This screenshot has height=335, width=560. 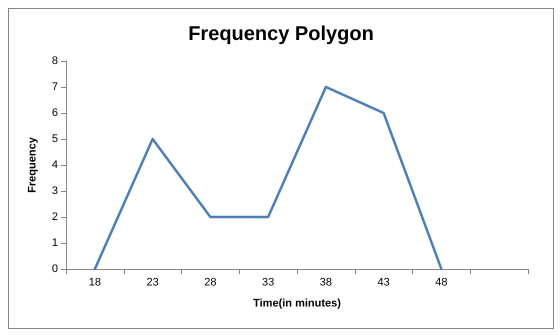 I want to click on y-tick-label: 1, so click(x=55, y=243).